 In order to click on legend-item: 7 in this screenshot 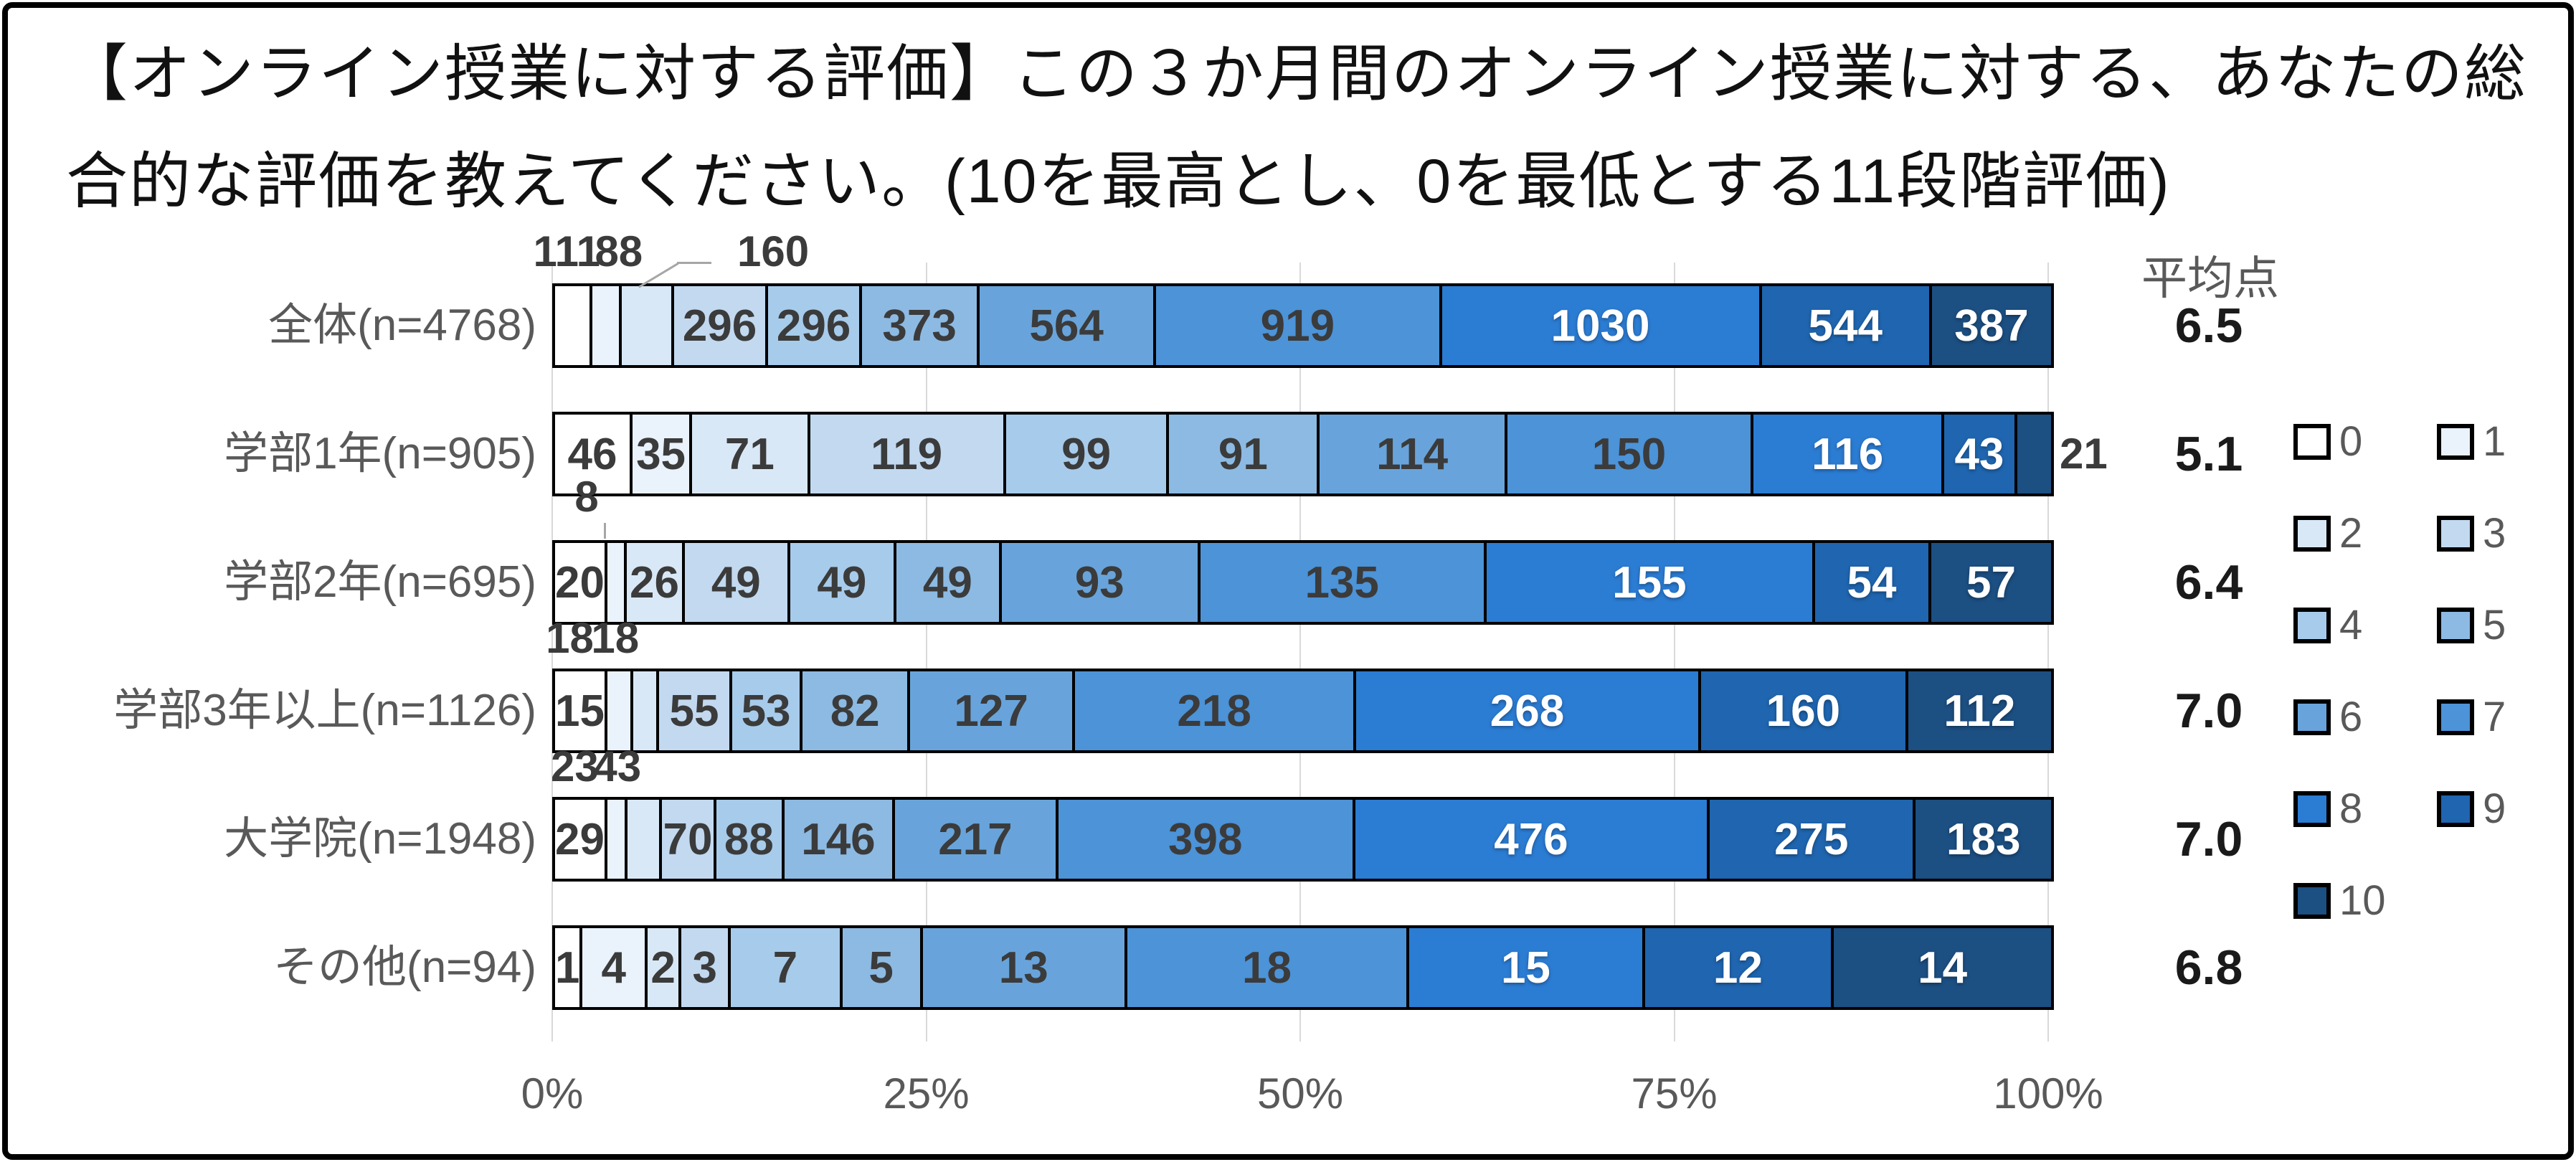, I will do `click(2506, 717)`.